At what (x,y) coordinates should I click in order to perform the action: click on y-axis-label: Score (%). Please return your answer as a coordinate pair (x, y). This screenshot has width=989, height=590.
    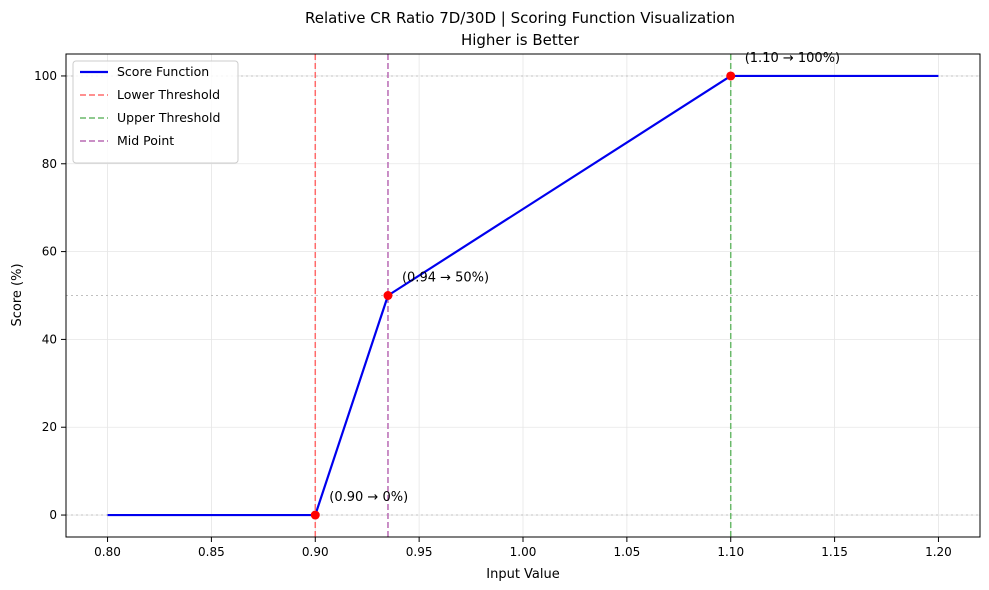
    Looking at the image, I should click on (17, 294).